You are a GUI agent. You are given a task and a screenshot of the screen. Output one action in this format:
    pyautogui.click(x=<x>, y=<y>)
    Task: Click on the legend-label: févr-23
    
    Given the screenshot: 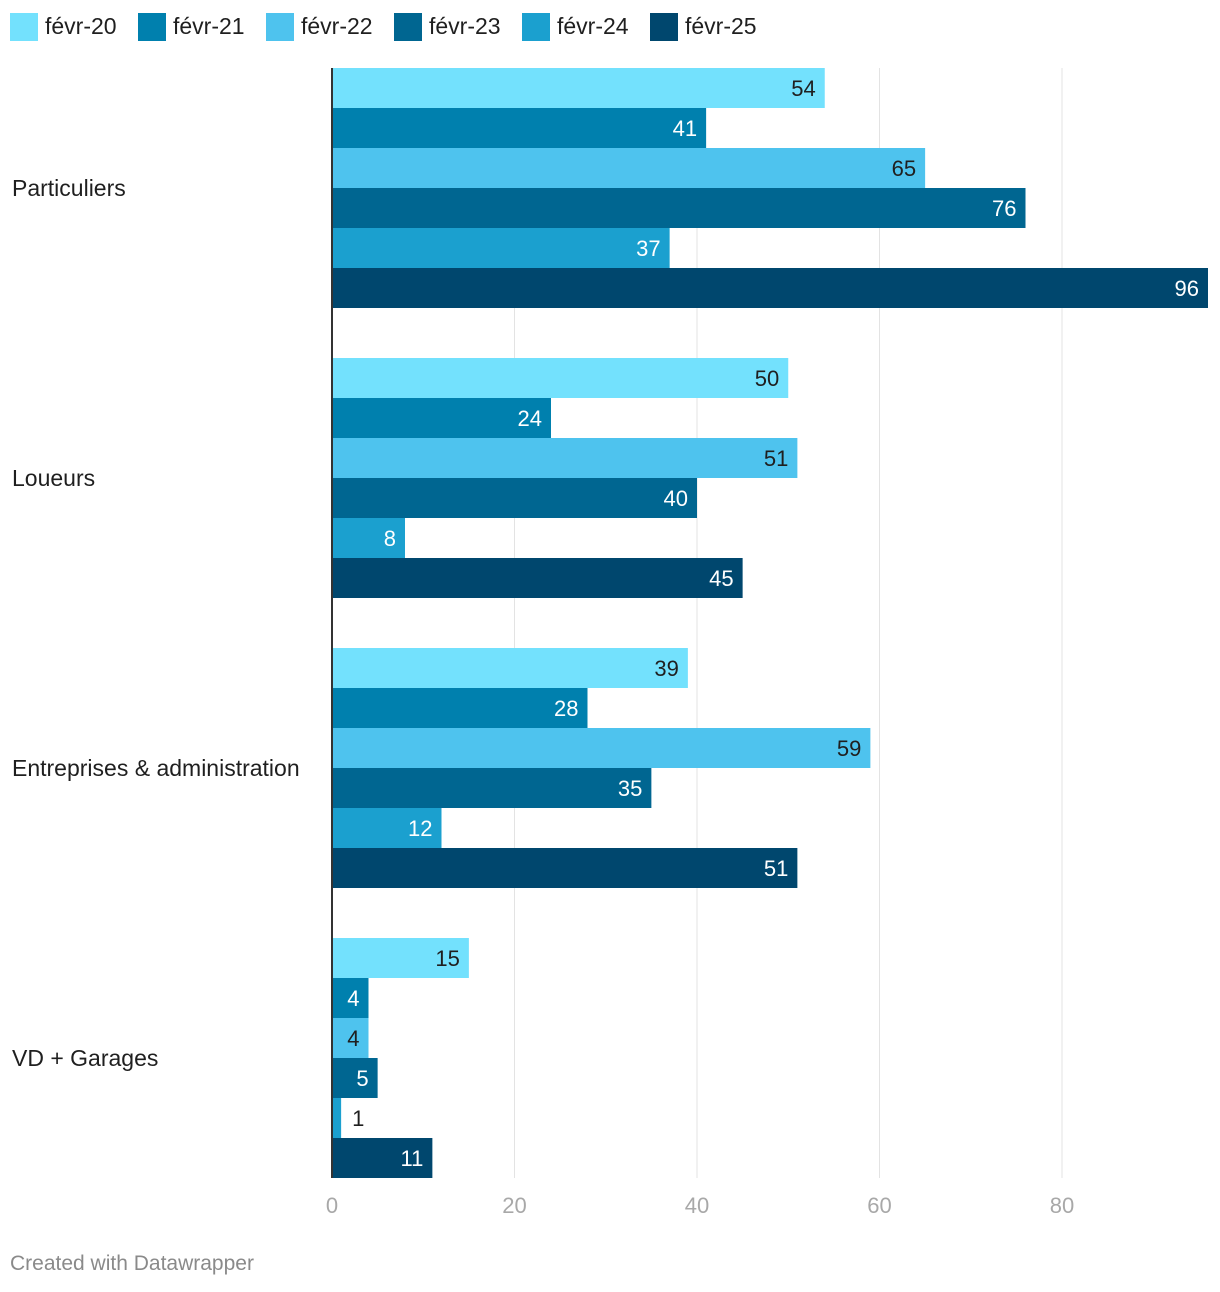 What is the action you would take?
    pyautogui.click(x=465, y=26)
    